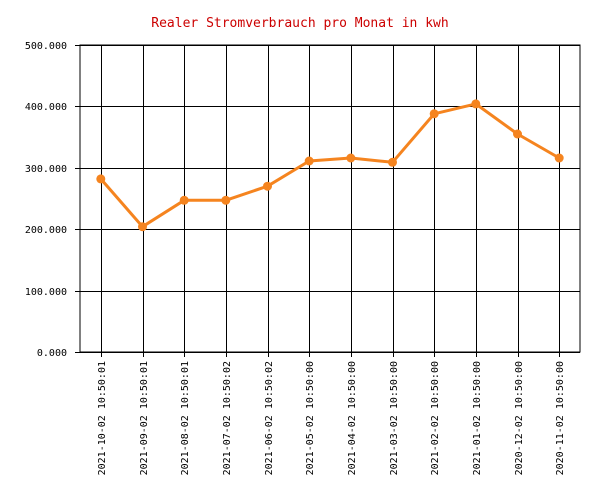 The height and width of the screenshot is (500, 600). What do you see at coordinates (435, 418) in the screenshot?
I see `x-tick-label: 2021-02-02 10:50:00` at bounding box center [435, 418].